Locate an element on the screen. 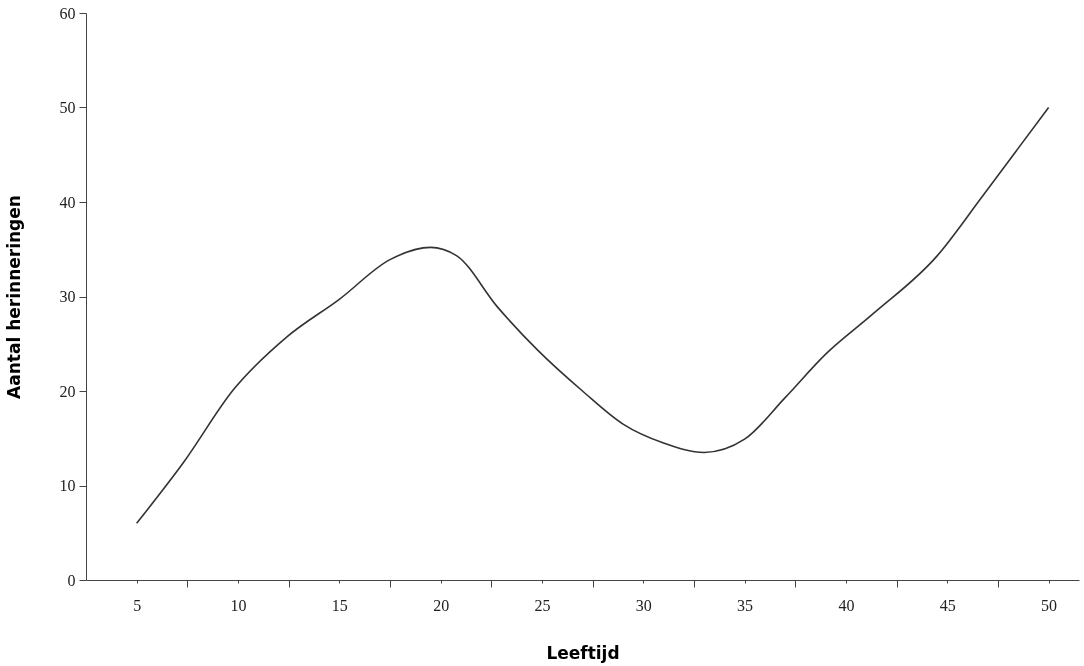 The width and height of the screenshot is (1084, 666). y-axis-title: Aantal herinneringen is located at coordinates (13, 297).